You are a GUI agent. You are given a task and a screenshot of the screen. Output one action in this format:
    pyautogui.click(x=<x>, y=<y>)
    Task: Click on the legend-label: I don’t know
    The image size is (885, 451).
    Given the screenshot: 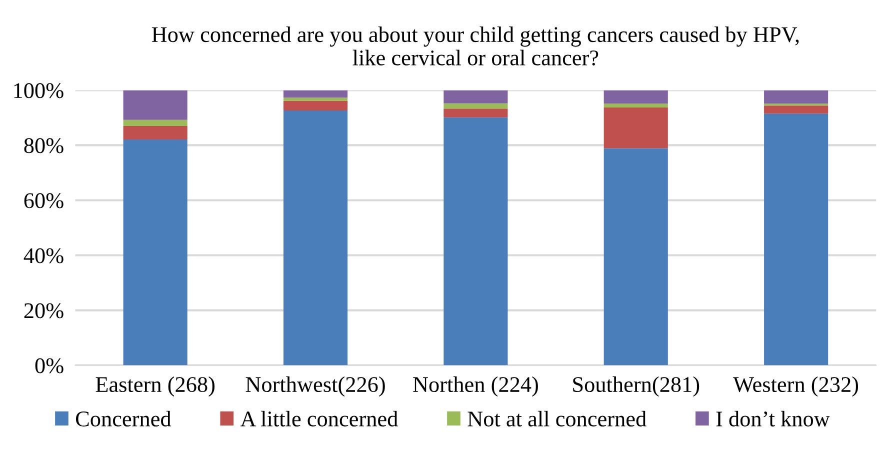 What is the action you would take?
    pyautogui.click(x=773, y=418)
    